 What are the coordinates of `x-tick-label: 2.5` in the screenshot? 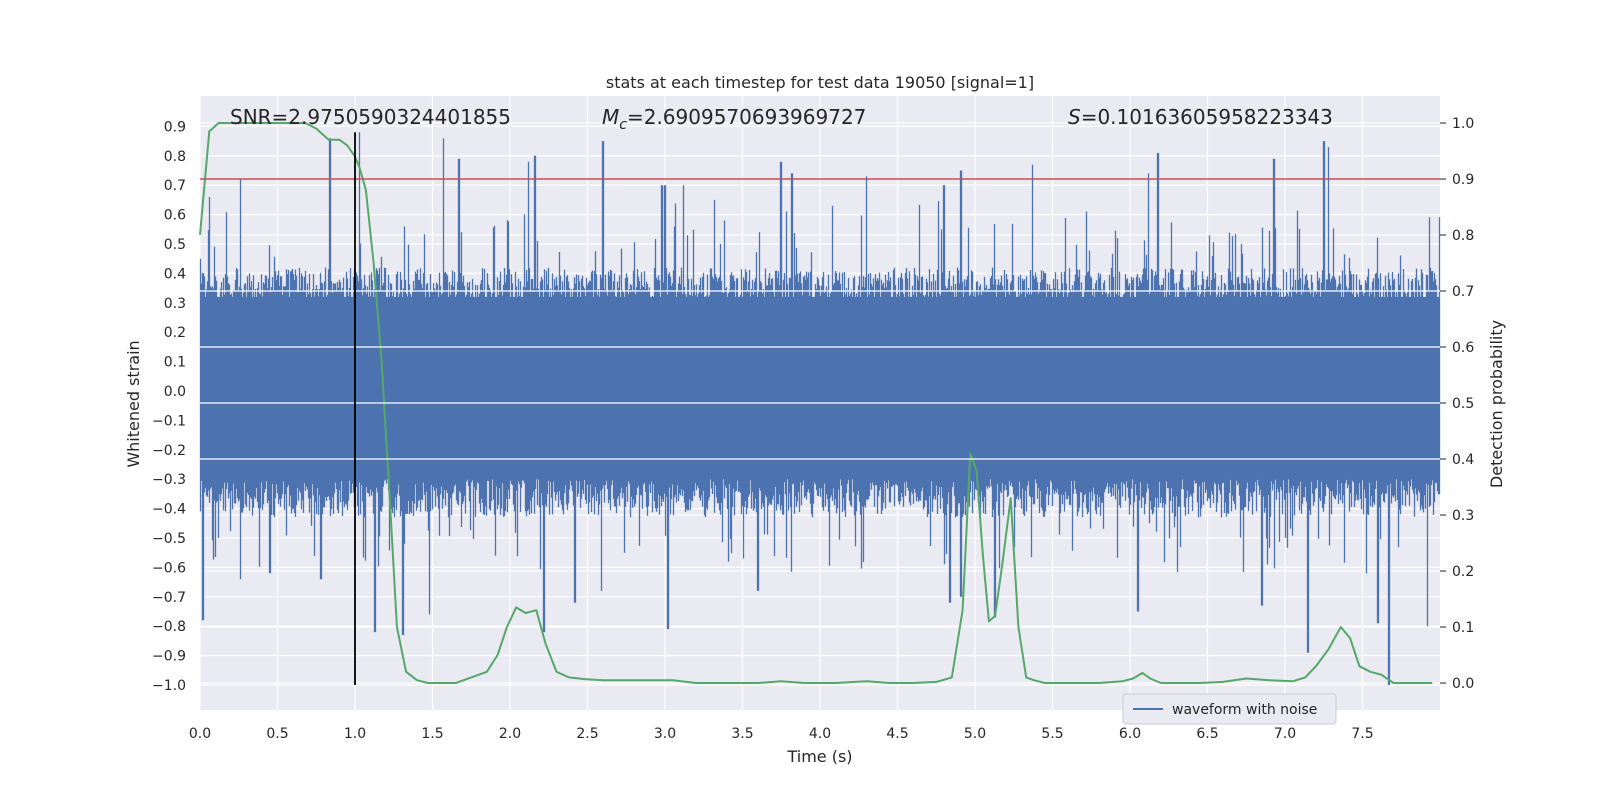 It's located at (587, 734).